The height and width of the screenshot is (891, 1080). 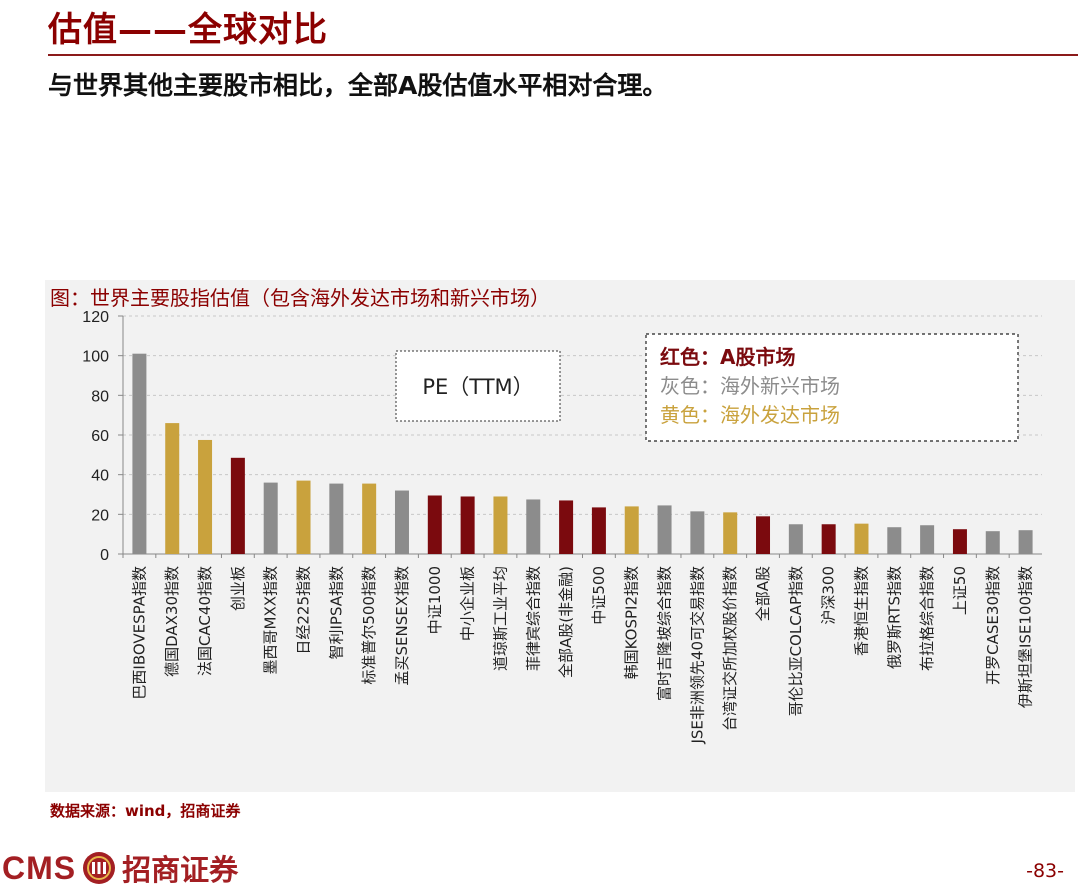 I want to click on x-tick-label: 中小企业板, so click(x=468, y=603).